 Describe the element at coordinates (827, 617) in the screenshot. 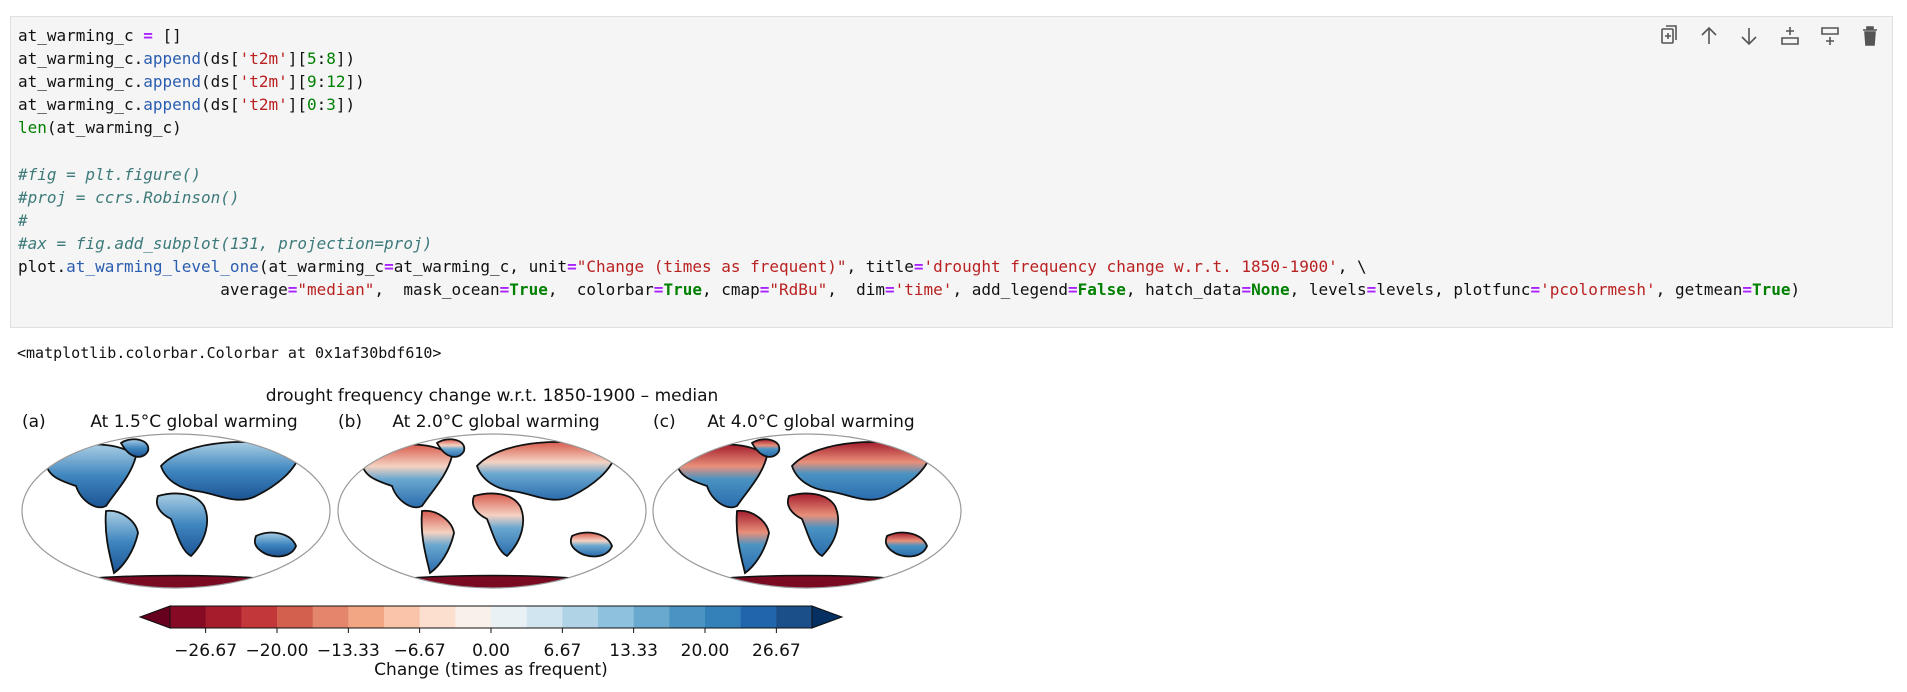

I see `colorbar-extend` at that location.